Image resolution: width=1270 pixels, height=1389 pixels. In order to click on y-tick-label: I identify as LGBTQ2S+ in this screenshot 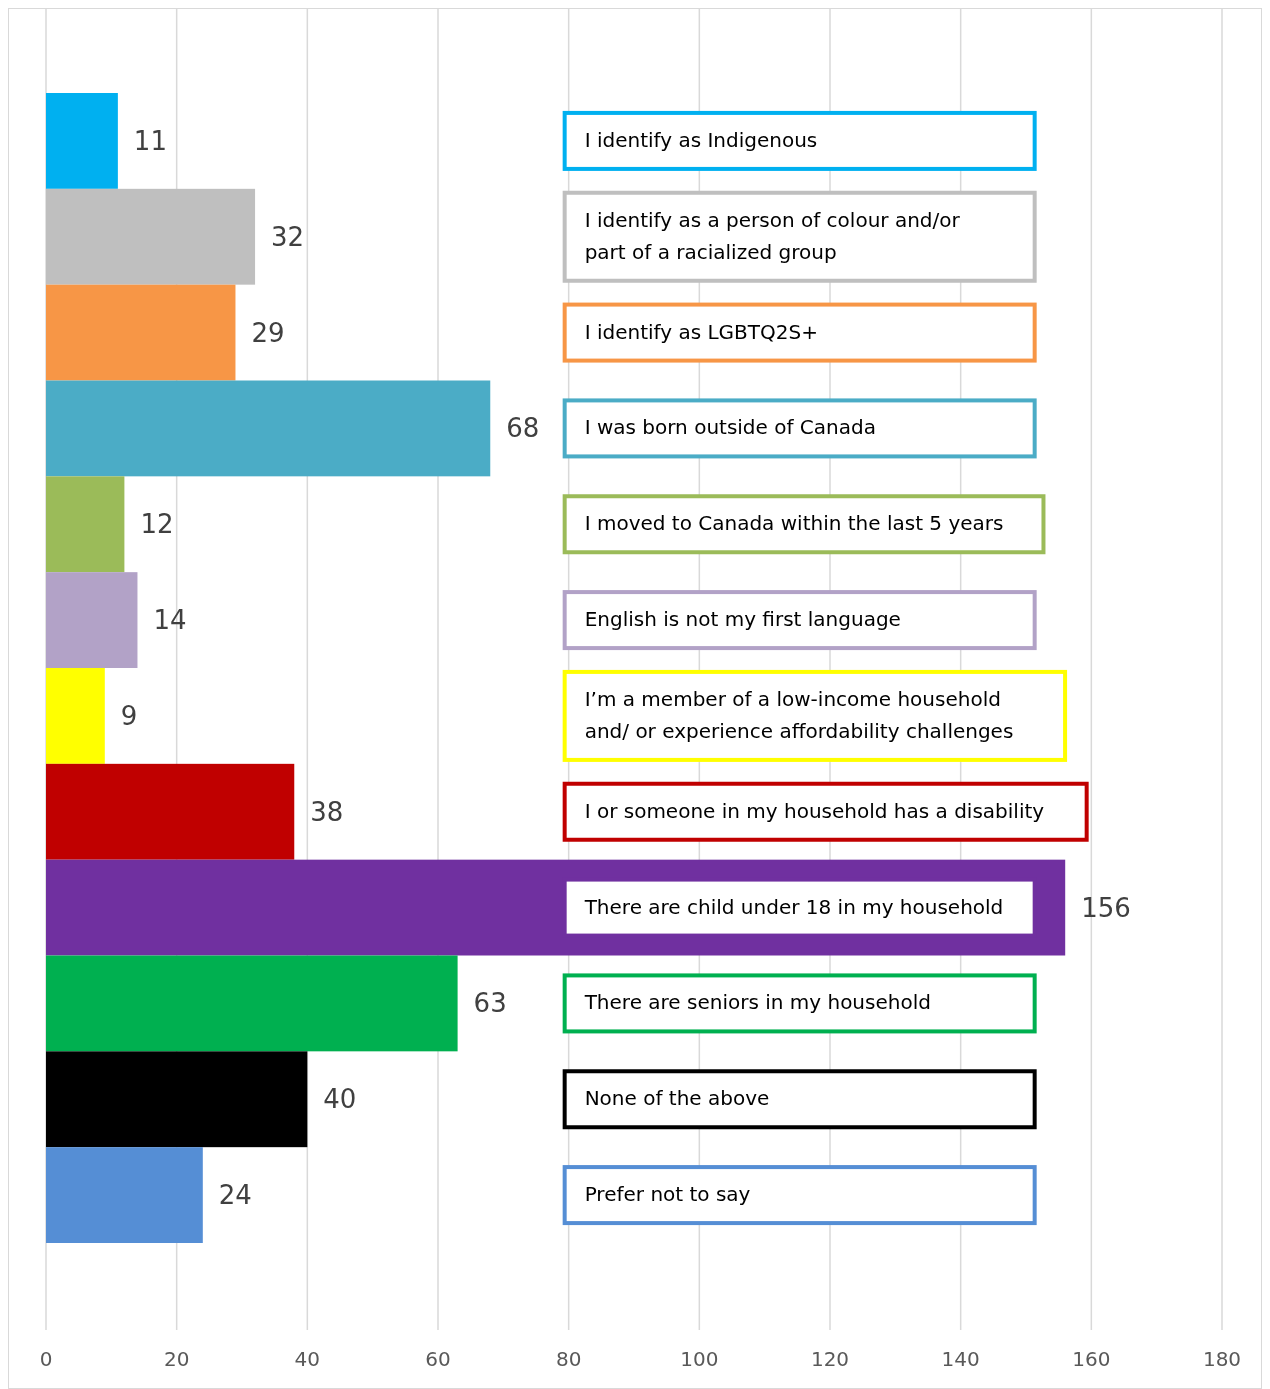, I will do `click(701, 331)`.